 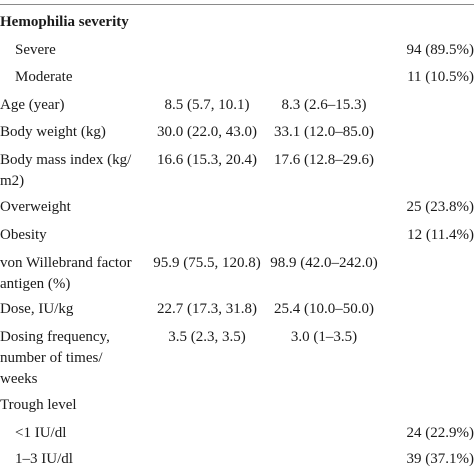 What do you see at coordinates (440, 77) in the screenshot?
I see `row-value-moderate: 11 (10.5%)` at bounding box center [440, 77].